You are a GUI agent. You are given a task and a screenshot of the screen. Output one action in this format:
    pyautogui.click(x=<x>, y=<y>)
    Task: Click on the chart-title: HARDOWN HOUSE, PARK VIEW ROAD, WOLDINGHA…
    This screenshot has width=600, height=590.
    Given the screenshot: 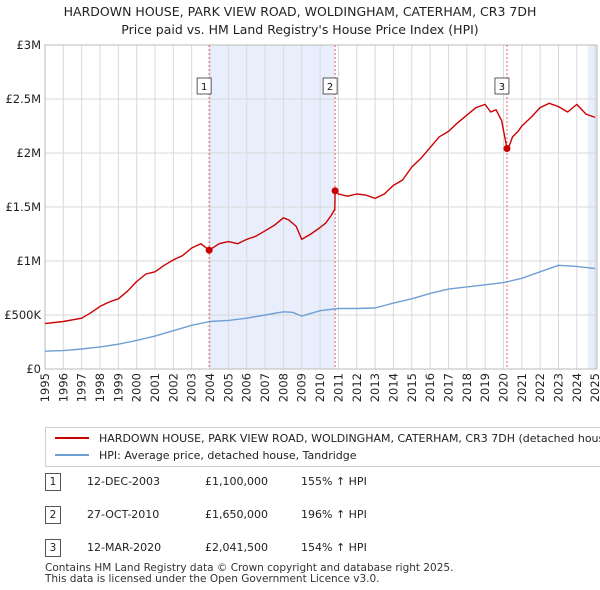 What is the action you would take?
    pyautogui.click(x=300, y=11)
    